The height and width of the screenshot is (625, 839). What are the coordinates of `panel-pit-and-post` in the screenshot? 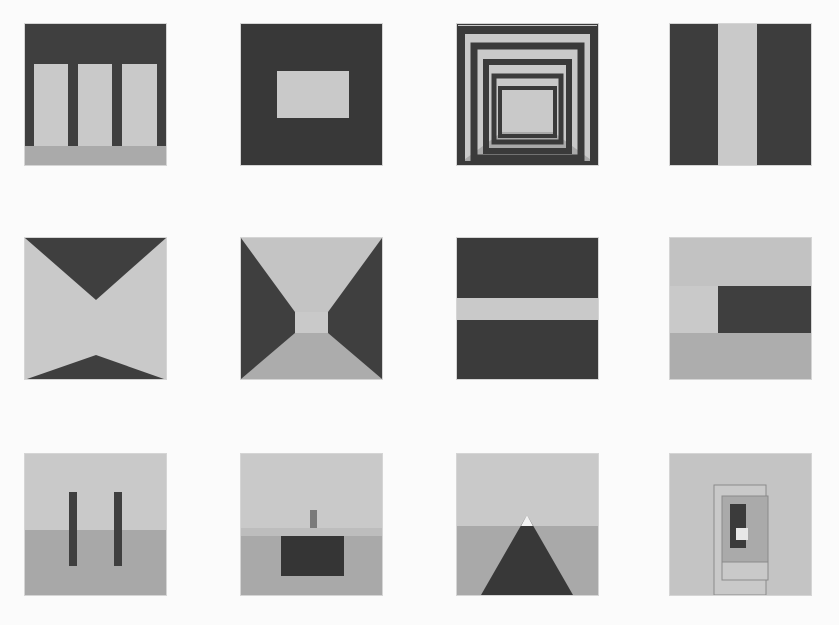 It's located at (311, 524).